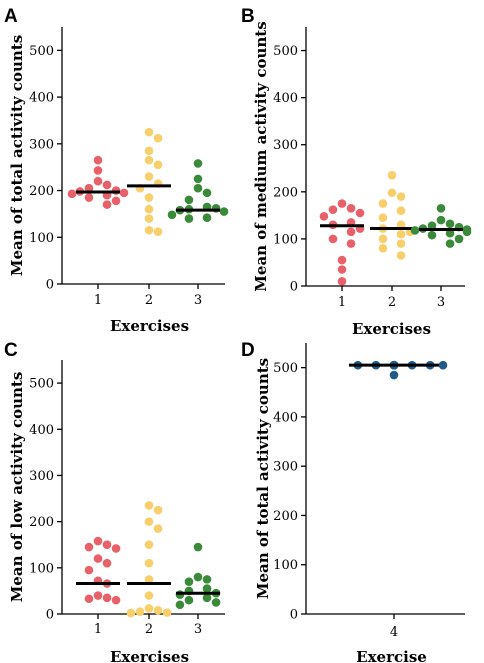 This screenshot has width=484, height=663. I want to click on panel-letter: D, so click(248, 350).